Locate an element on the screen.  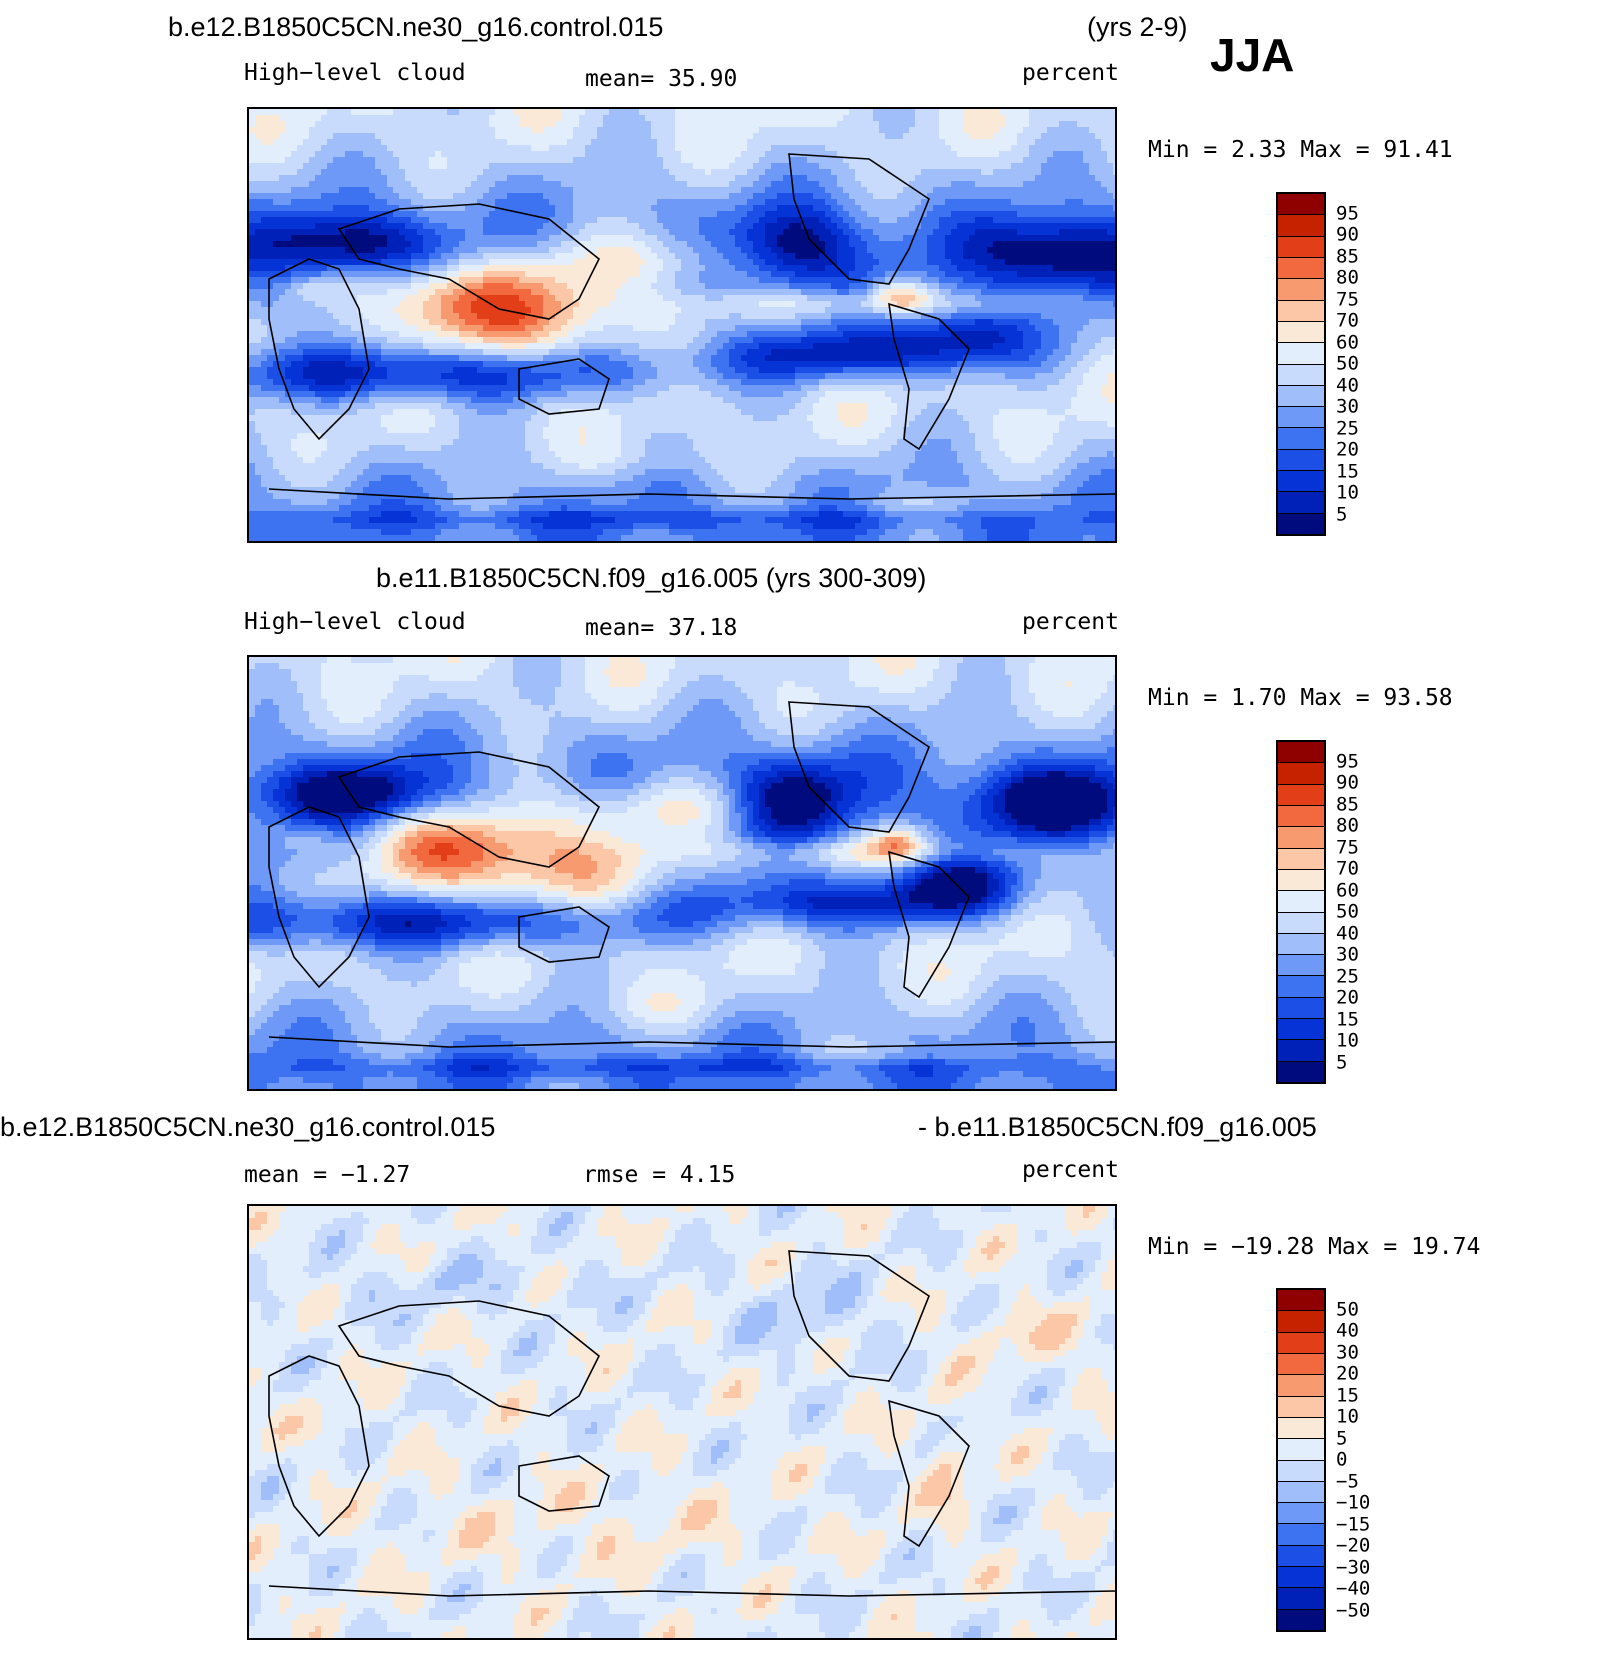
panel1-units-label: percent is located at coordinates (1070, 73).